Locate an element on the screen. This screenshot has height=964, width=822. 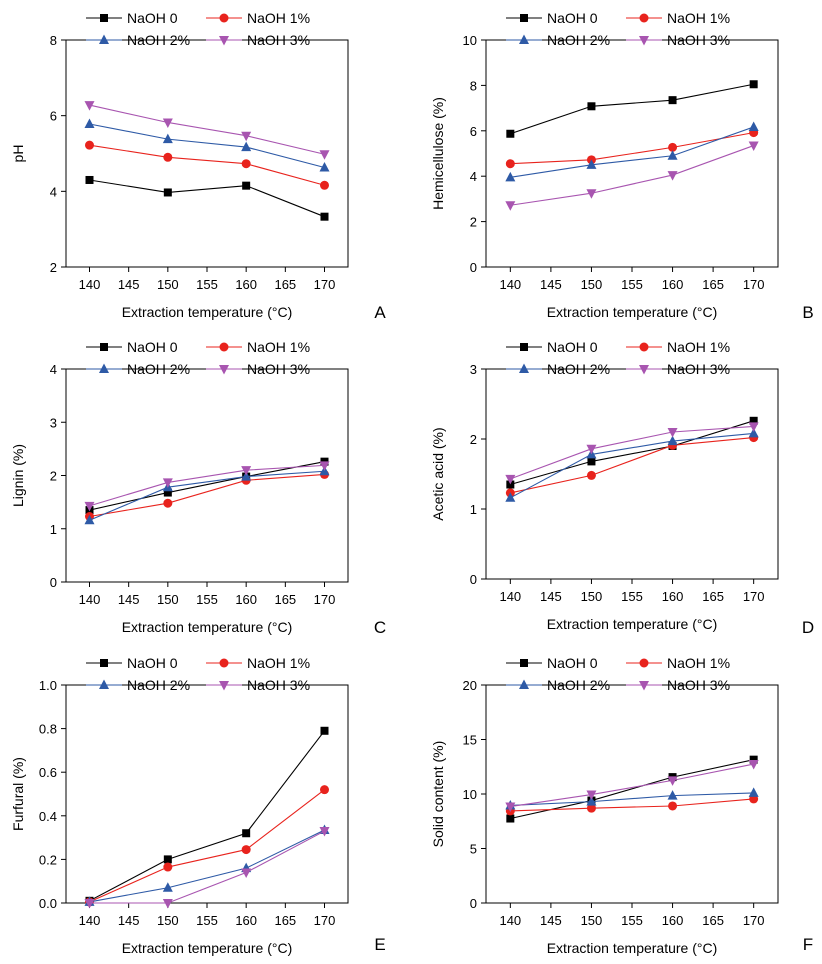
y-tick-label: 0.6 is located at coordinates (48, 772).